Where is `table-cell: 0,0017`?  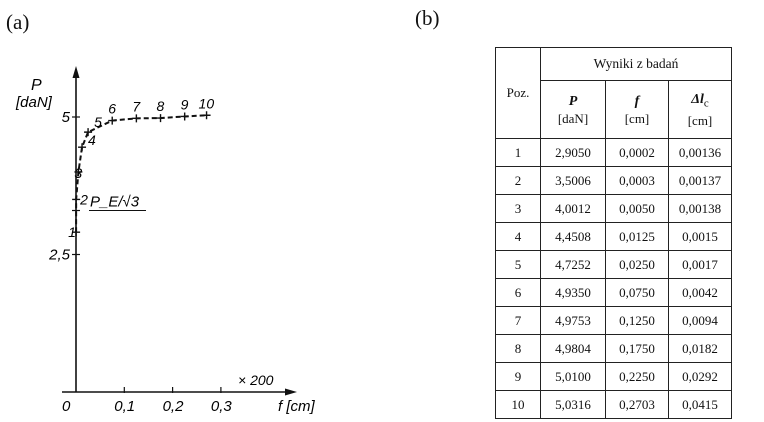 table-cell: 0,0017 is located at coordinates (700, 264).